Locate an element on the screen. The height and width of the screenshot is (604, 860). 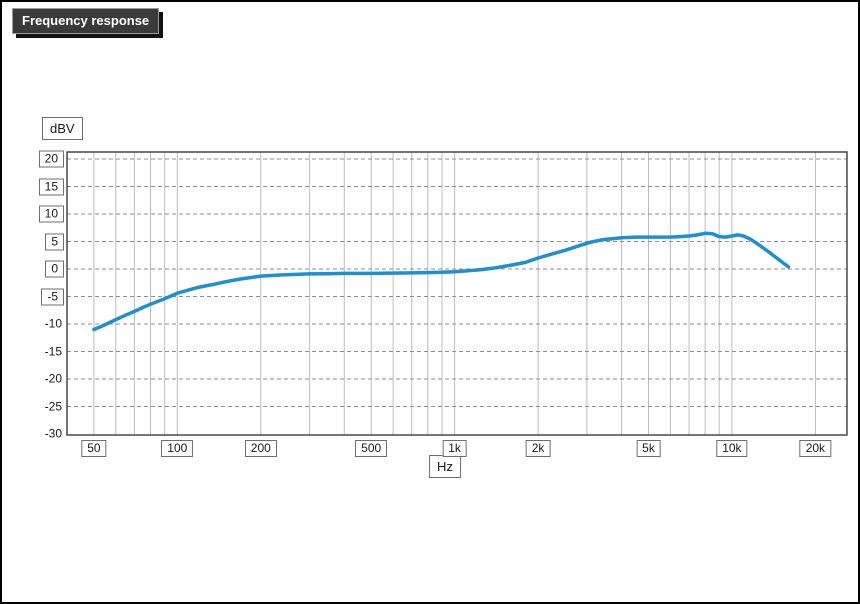
chart-title-tab: Frequency response is located at coordinates (86, 21).